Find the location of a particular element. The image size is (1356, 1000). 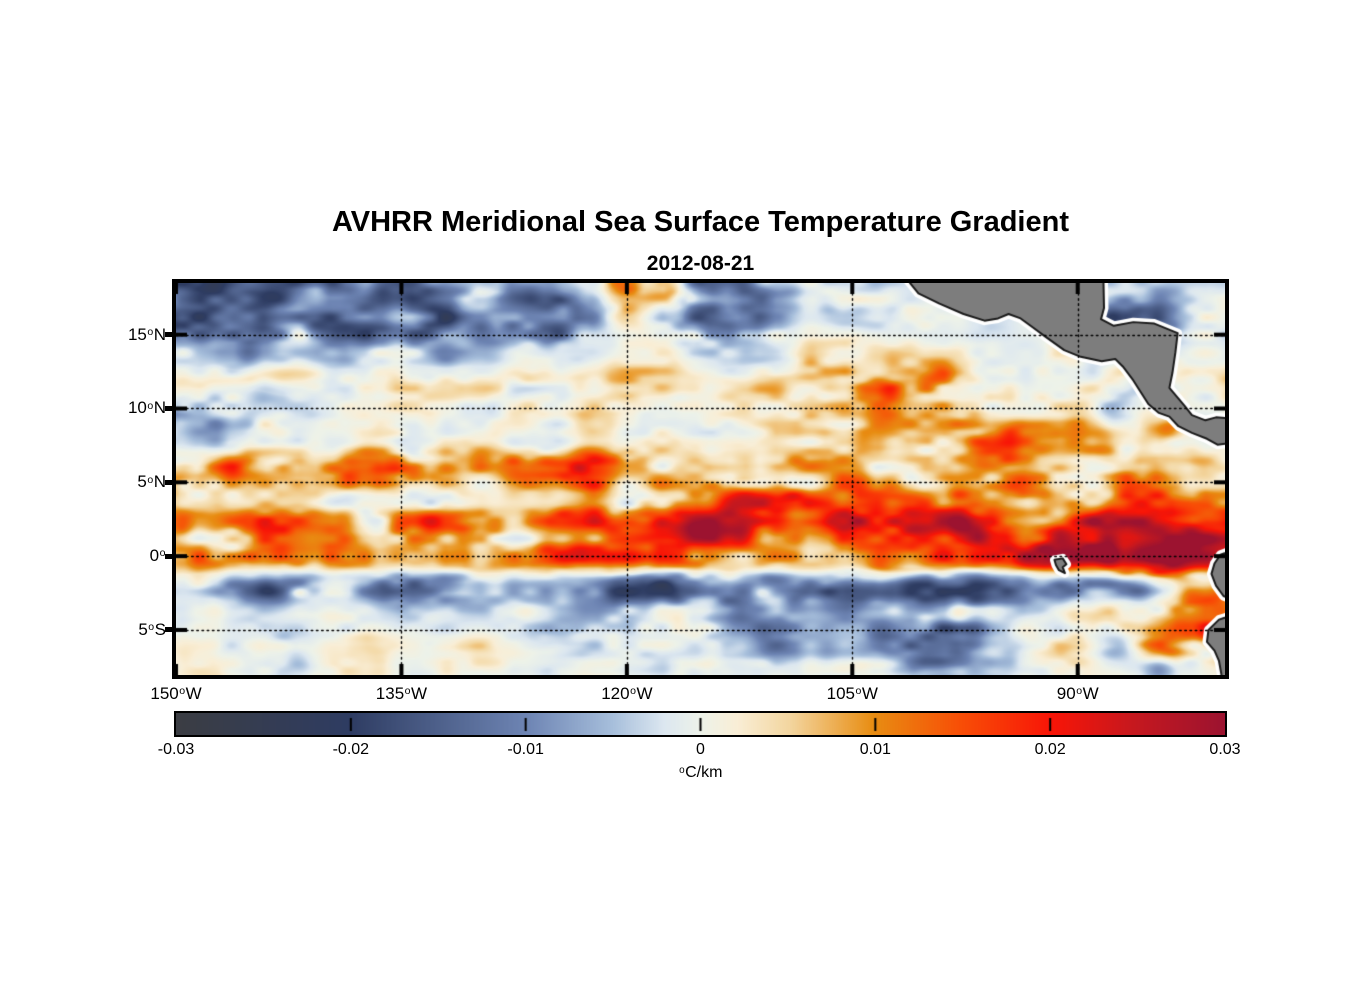

x-tick-label: 135oW is located at coordinates (401, 694).